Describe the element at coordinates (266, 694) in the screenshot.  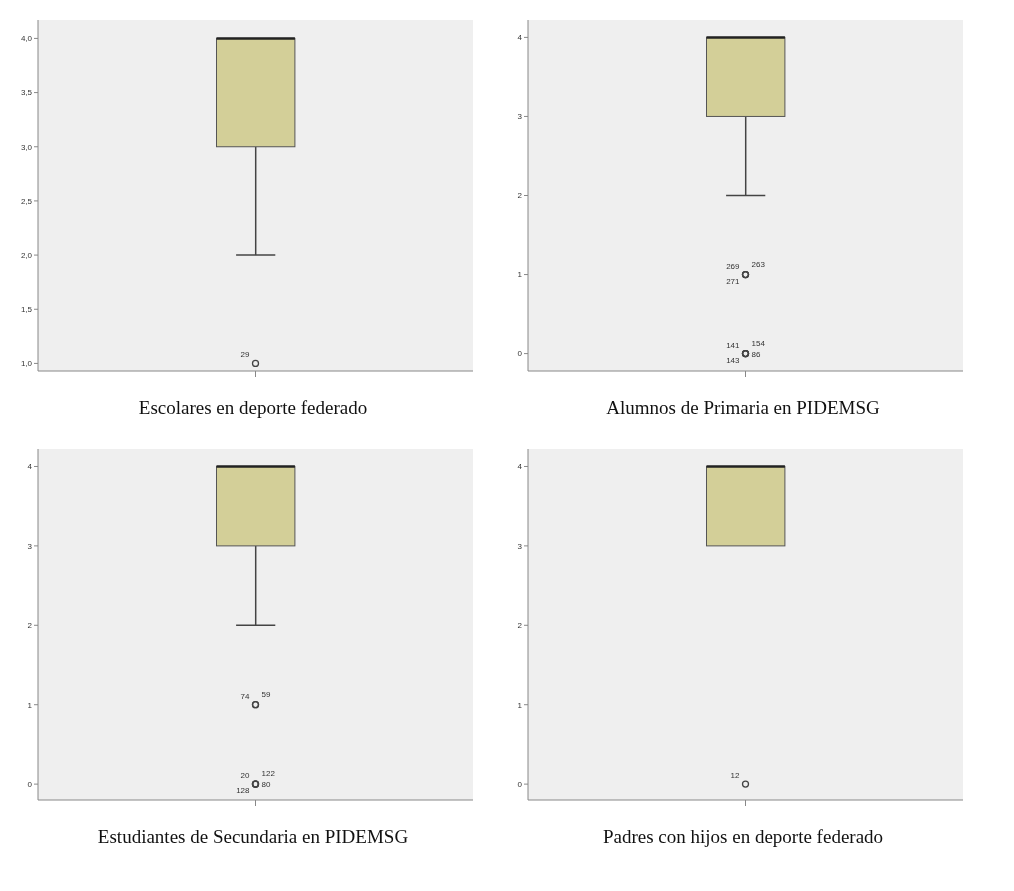
I see `annotation: 59` at that location.